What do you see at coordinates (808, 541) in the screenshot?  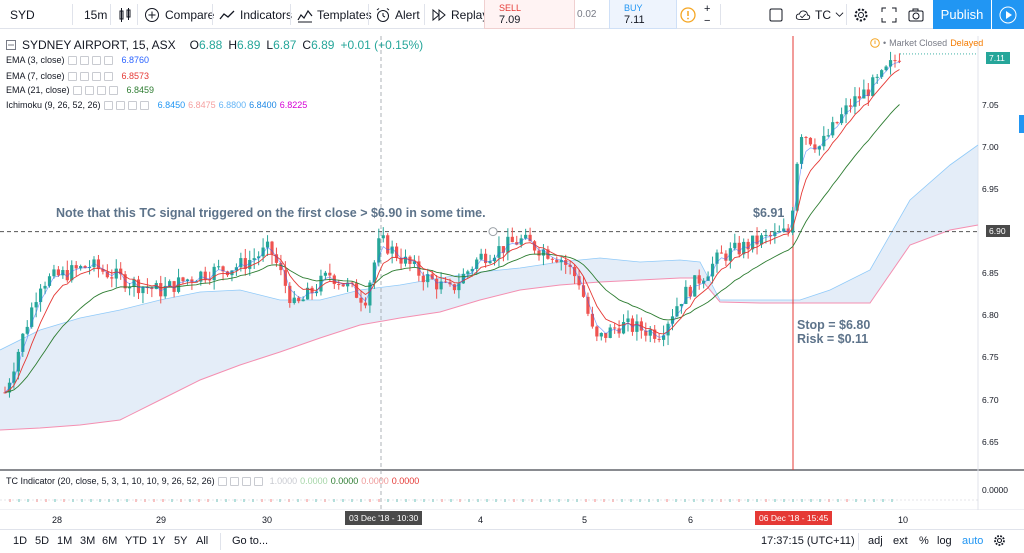 I see `clock: 17:37:15 (UTC+11)` at bounding box center [808, 541].